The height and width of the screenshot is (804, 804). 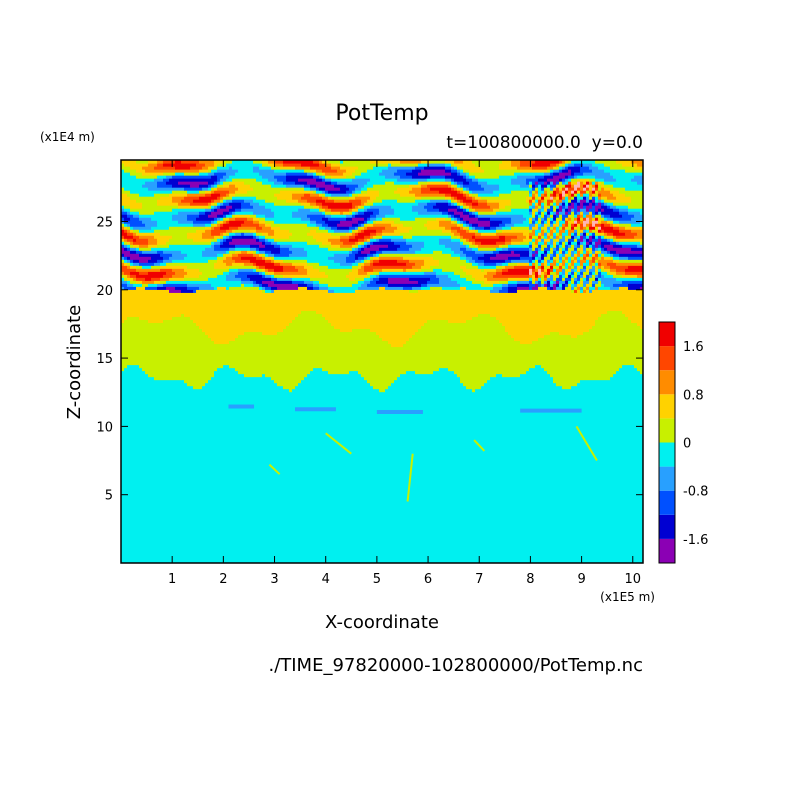 I want to click on x-tick-label: 9, so click(x=581, y=579).